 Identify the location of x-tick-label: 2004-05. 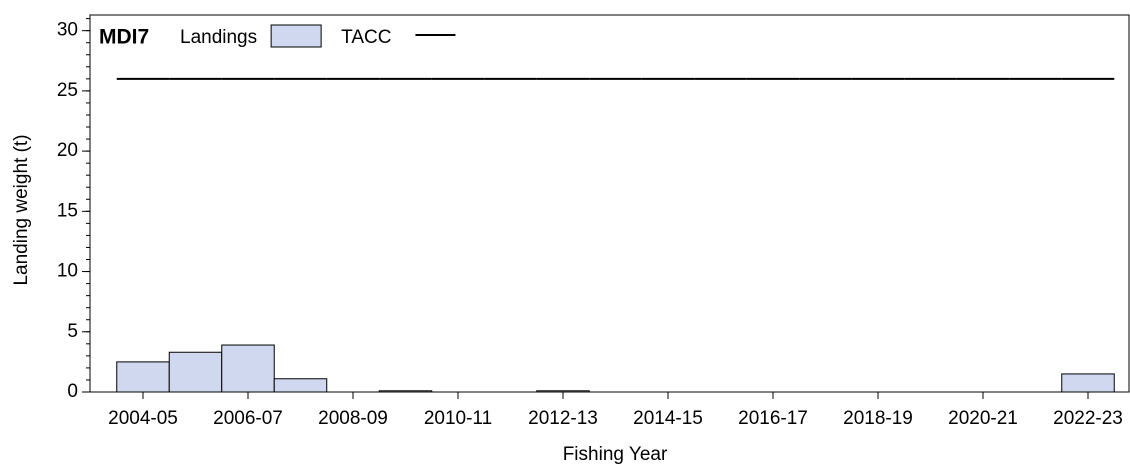
(143, 418).